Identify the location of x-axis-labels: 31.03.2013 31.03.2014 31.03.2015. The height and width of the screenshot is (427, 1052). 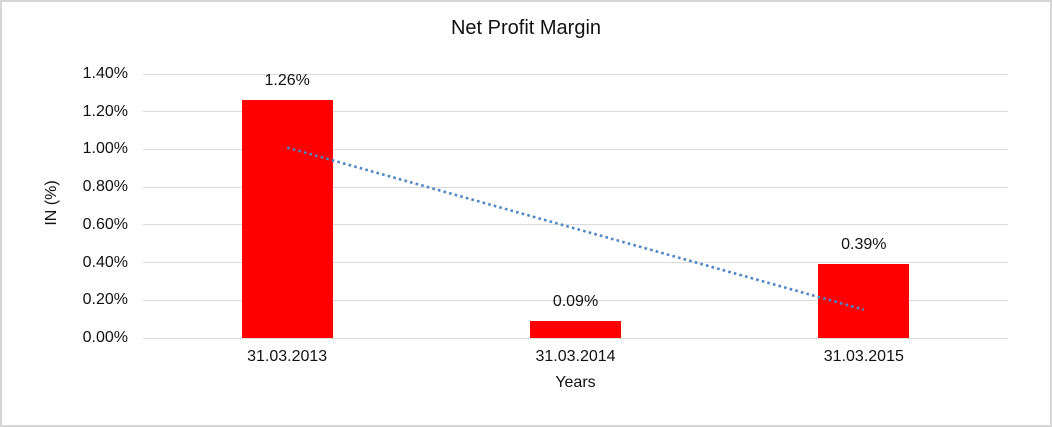
(575, 356).